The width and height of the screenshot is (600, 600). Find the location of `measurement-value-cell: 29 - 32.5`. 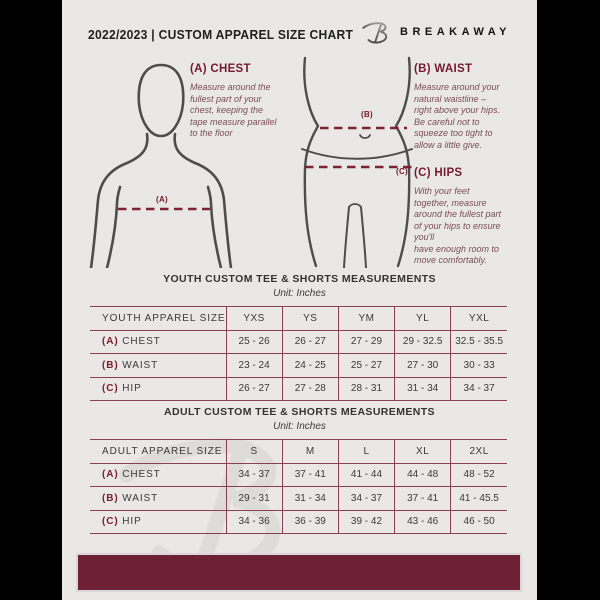

measurement-value-cell: 29 - 32.5 is located at coordinates (422, 342).